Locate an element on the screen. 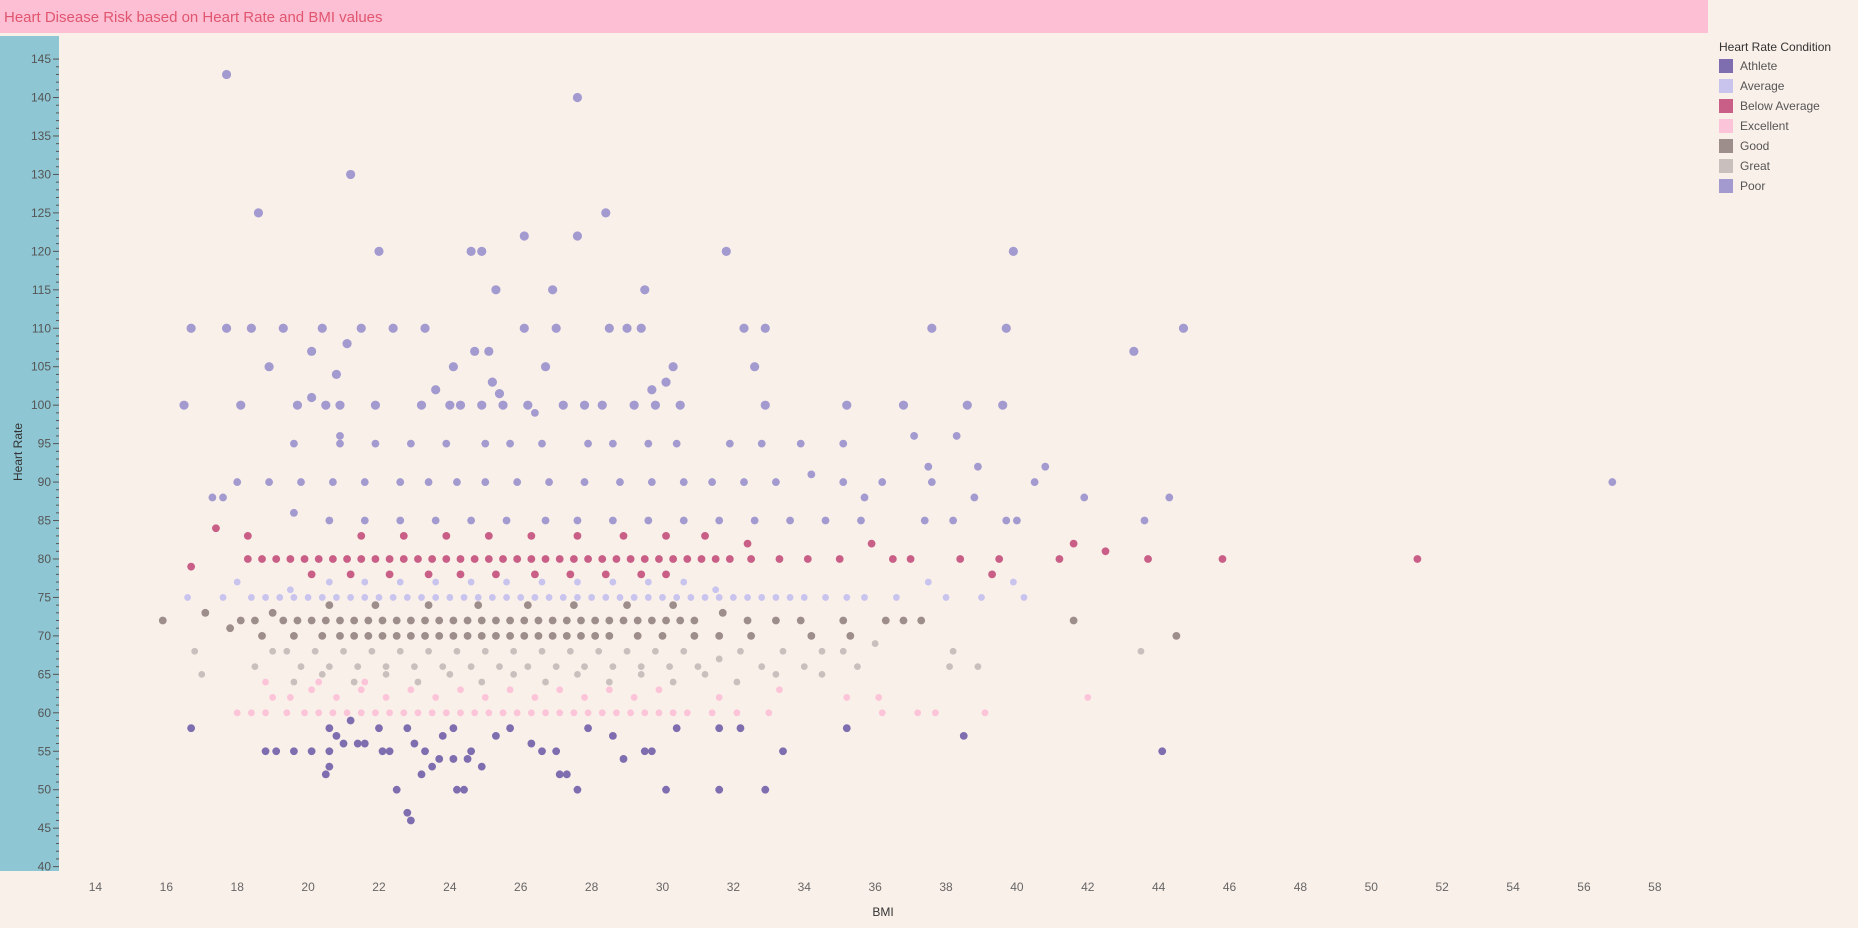  legend-item: Athlete is located at coordinates (1775, 66).